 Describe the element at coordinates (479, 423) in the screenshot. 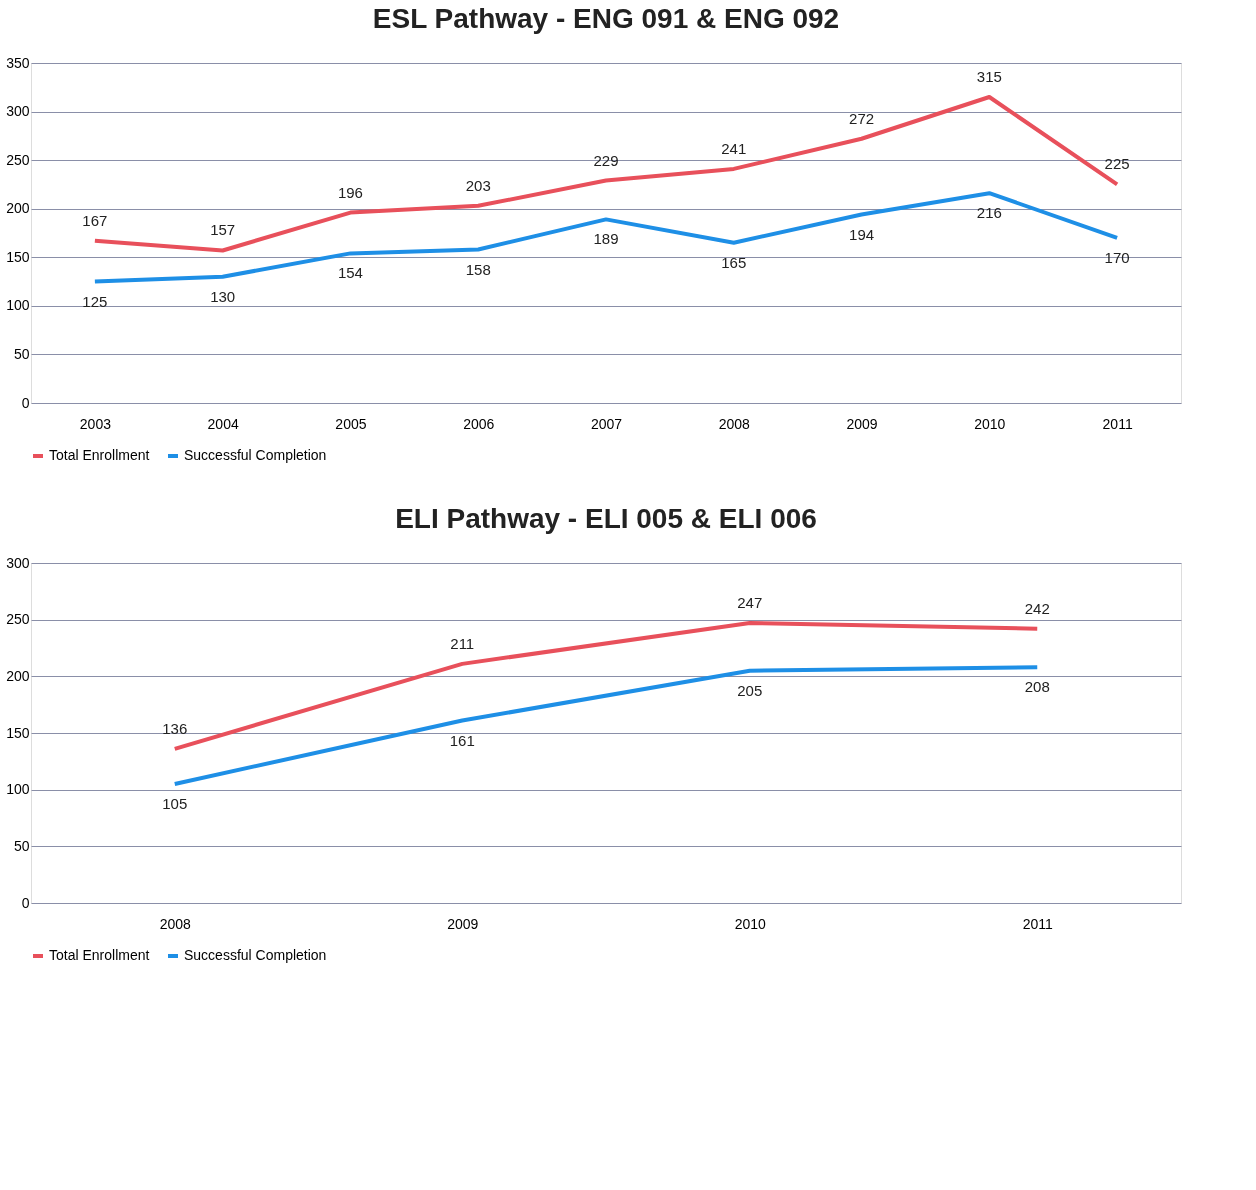

I see `x-tick-label: 2006` at that location.